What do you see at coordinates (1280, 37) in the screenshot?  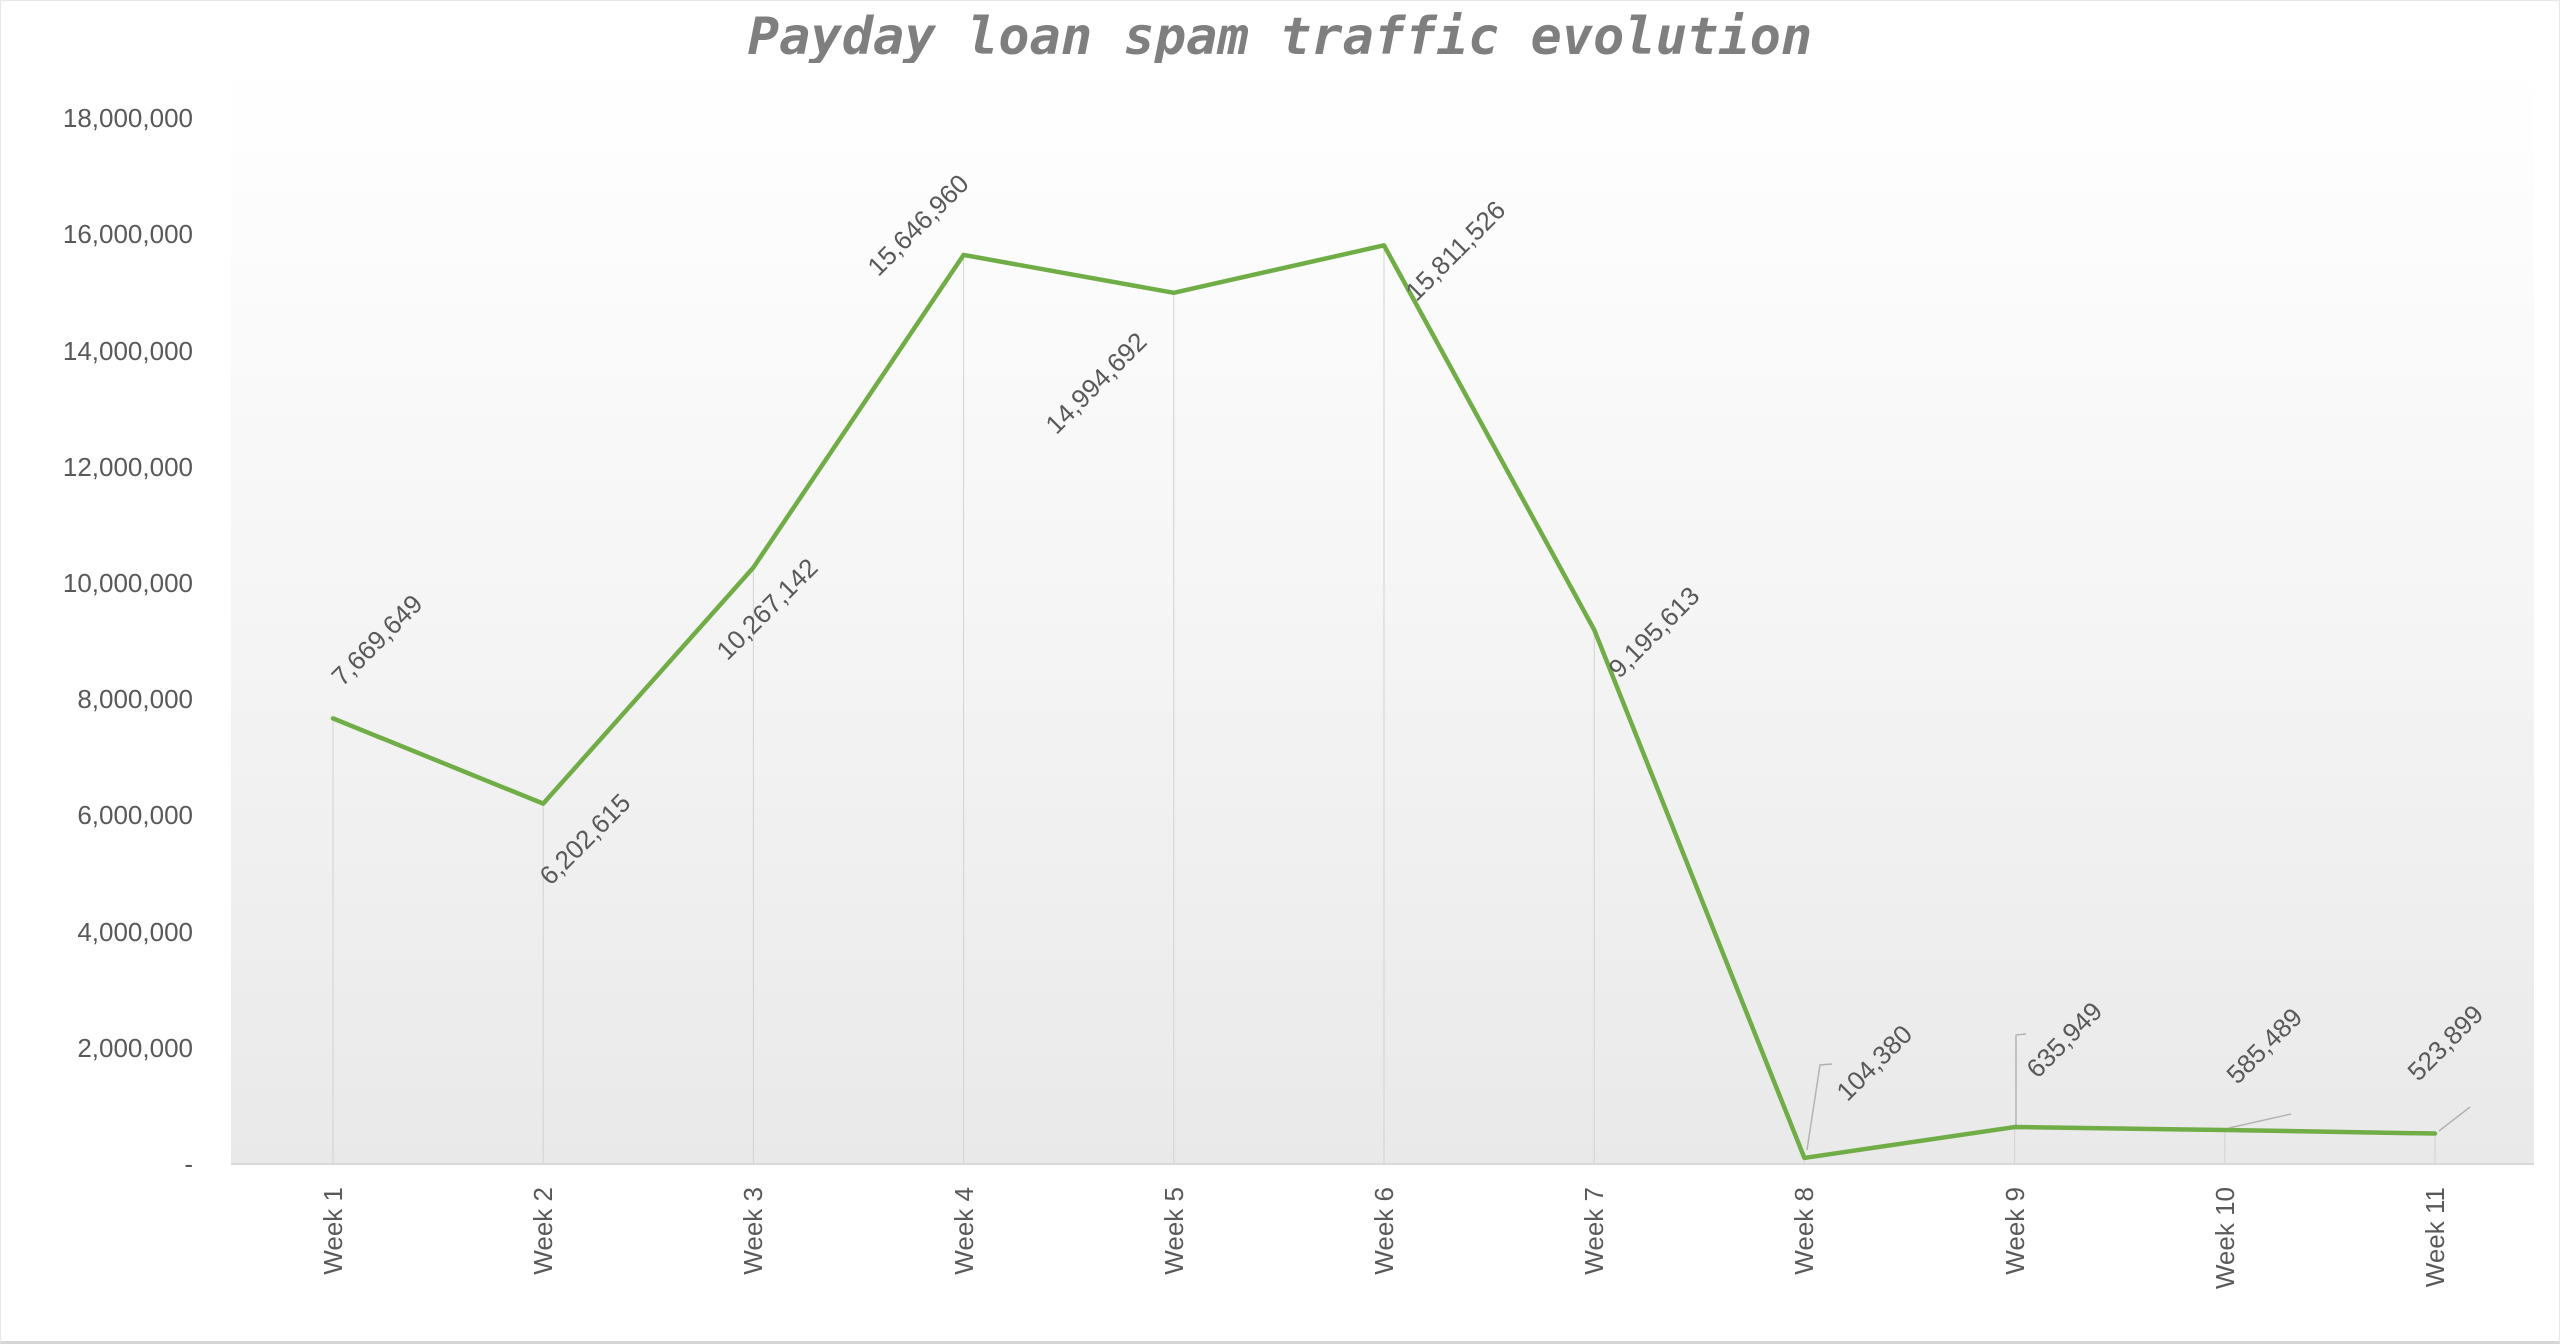 I see `chart-title: Payday loan spam traffic evolution` at bounding box center [1280, 37].